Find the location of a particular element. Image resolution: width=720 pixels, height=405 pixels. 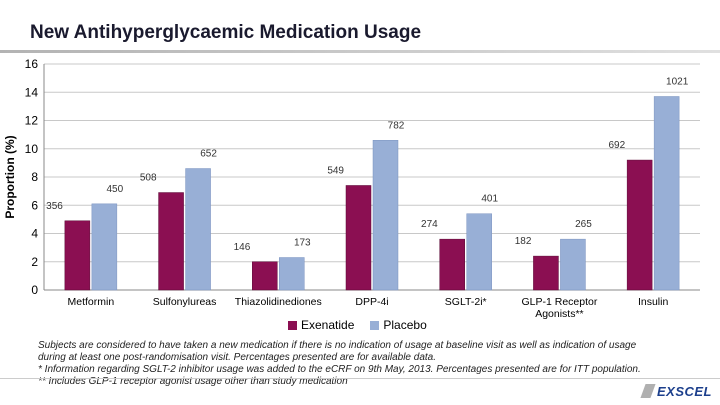

y-tick-label-16: 16 is located at coordinates (32, 64).